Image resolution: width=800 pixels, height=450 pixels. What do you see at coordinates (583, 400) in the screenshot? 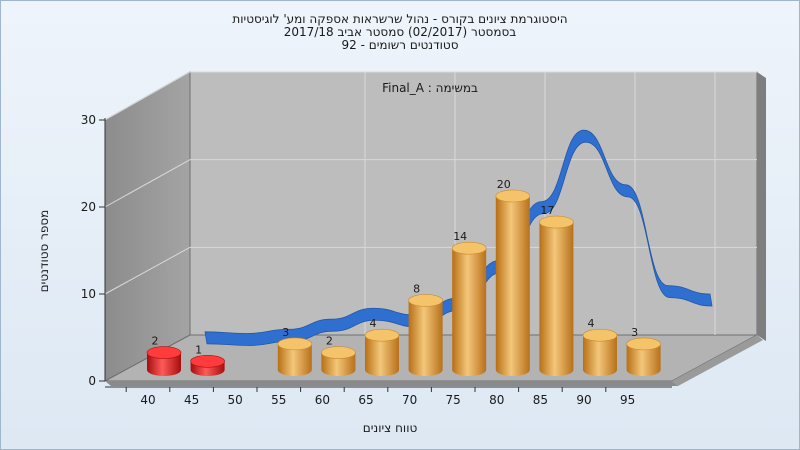
I see `x-tick-label-10: 90` at bounding box center [583, 400].